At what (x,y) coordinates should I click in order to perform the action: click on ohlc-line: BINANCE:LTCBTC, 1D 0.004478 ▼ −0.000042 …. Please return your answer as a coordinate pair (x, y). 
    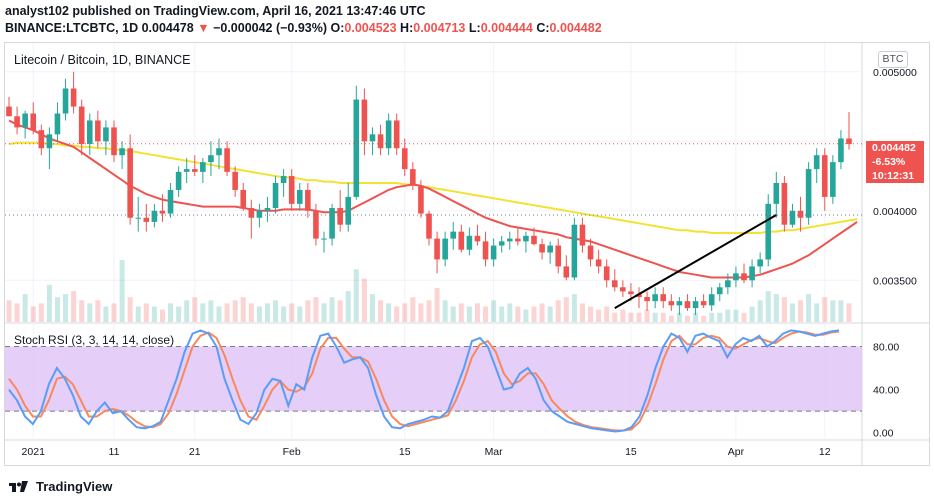
    Looking at the image, I should click on (303, 28).